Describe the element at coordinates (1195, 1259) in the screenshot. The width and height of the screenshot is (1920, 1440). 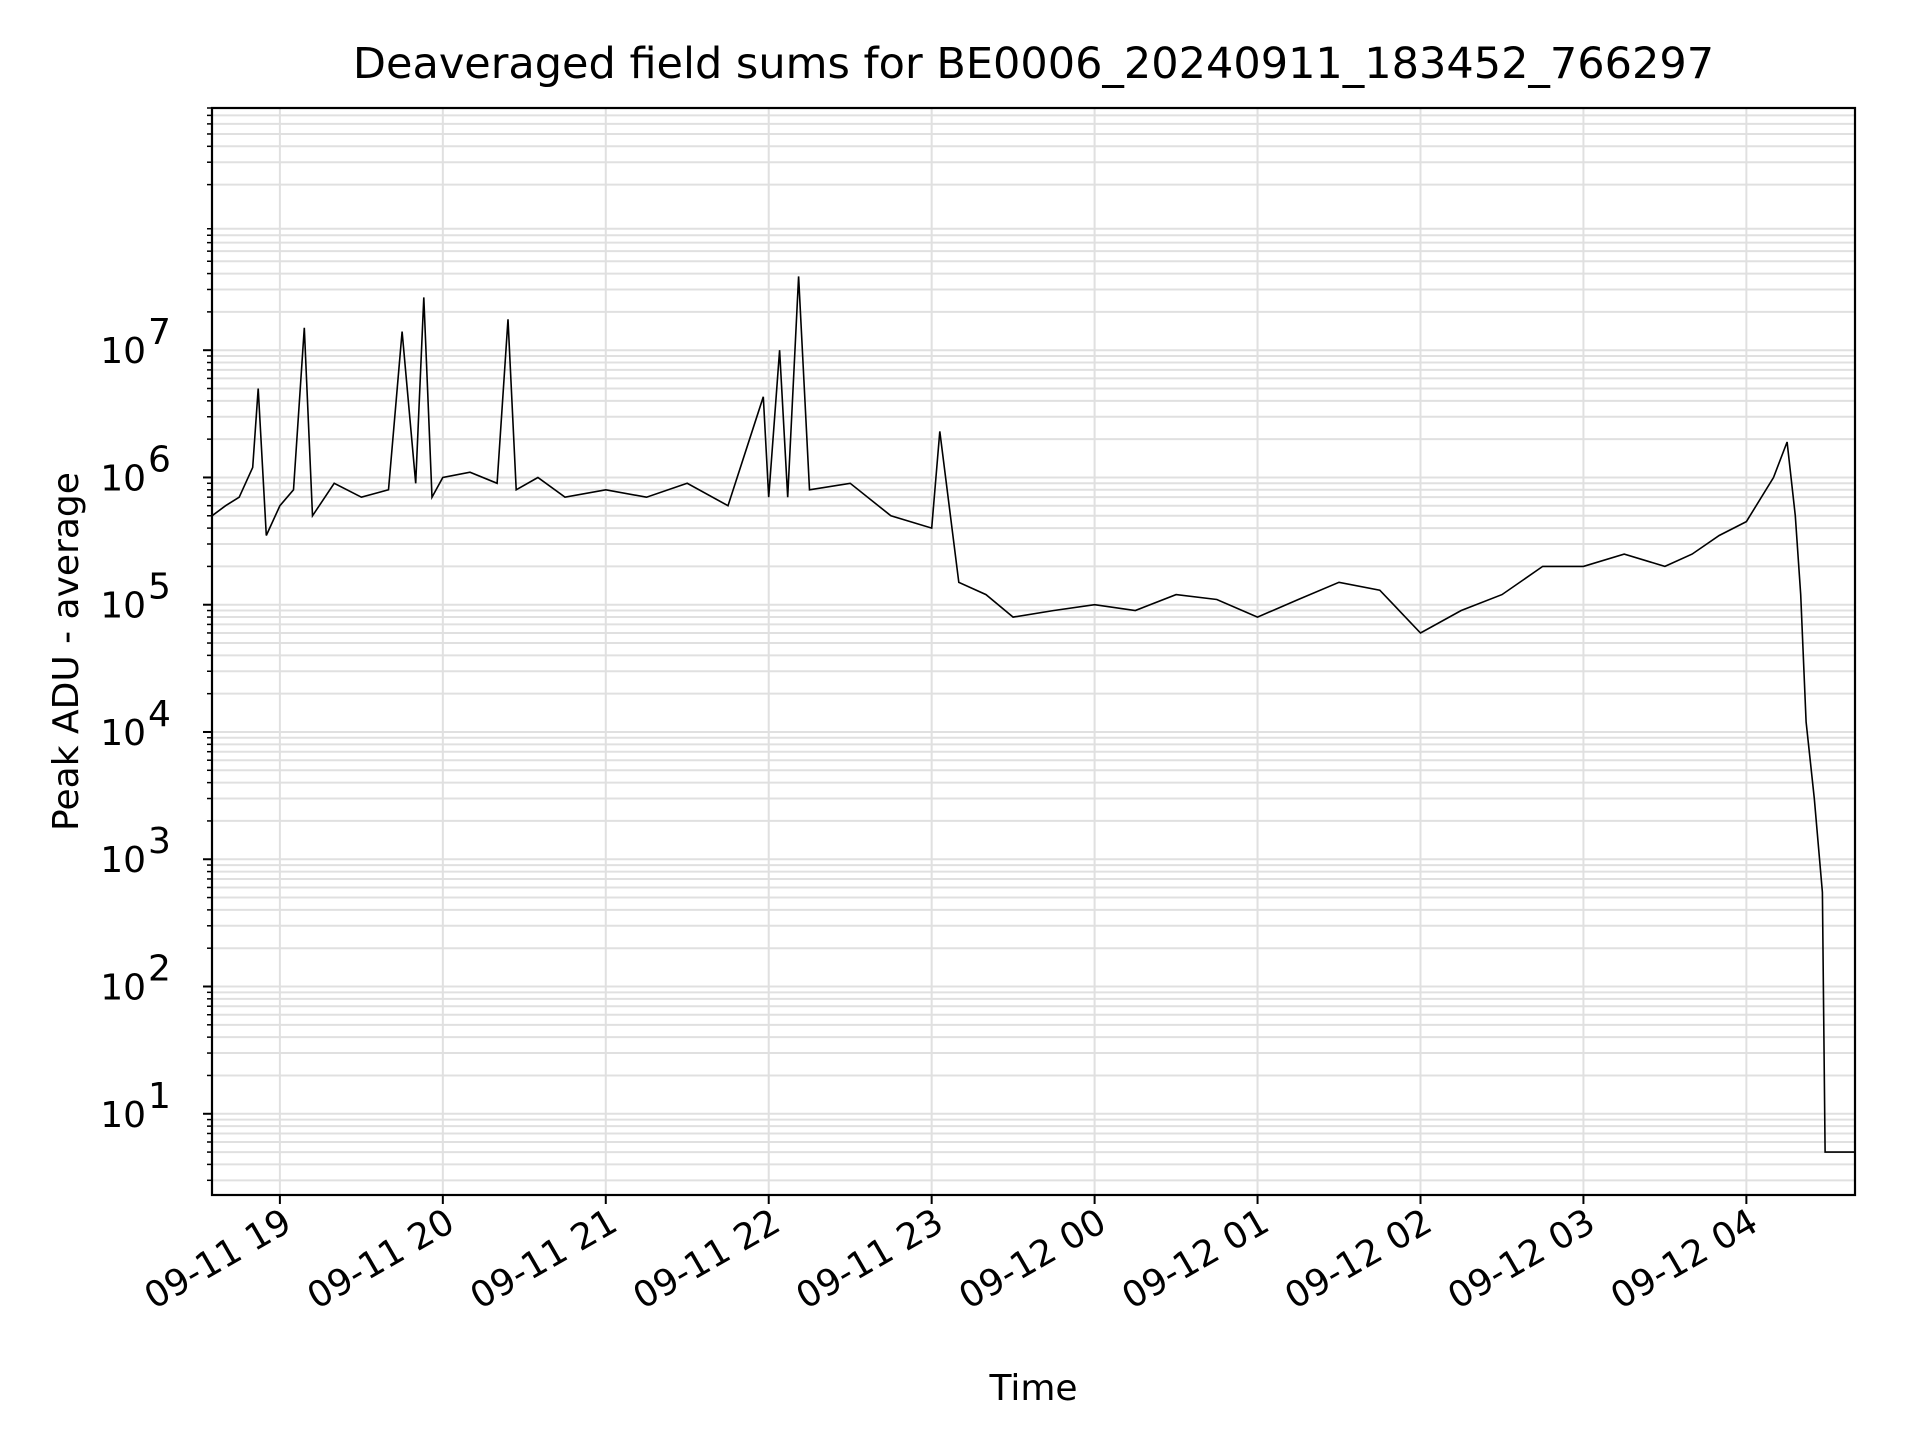
I see `x-tick-label: 09-12 01` at that location.